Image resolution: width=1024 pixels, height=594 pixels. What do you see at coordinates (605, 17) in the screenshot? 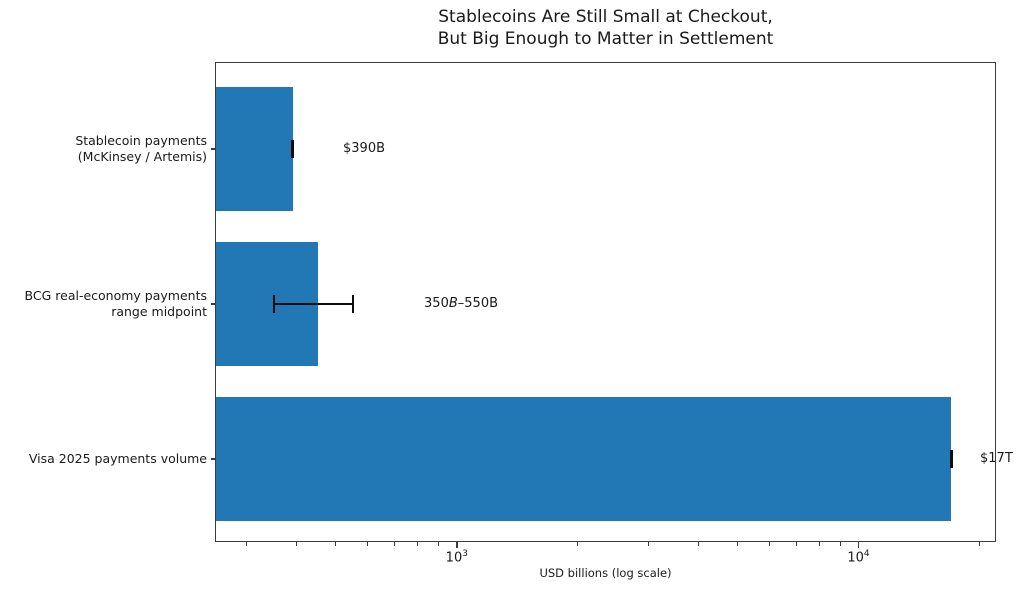
I see `chart-title-line-1: Stablecoins Are Still Small at Checkout,` at bounding box center [605, 17].